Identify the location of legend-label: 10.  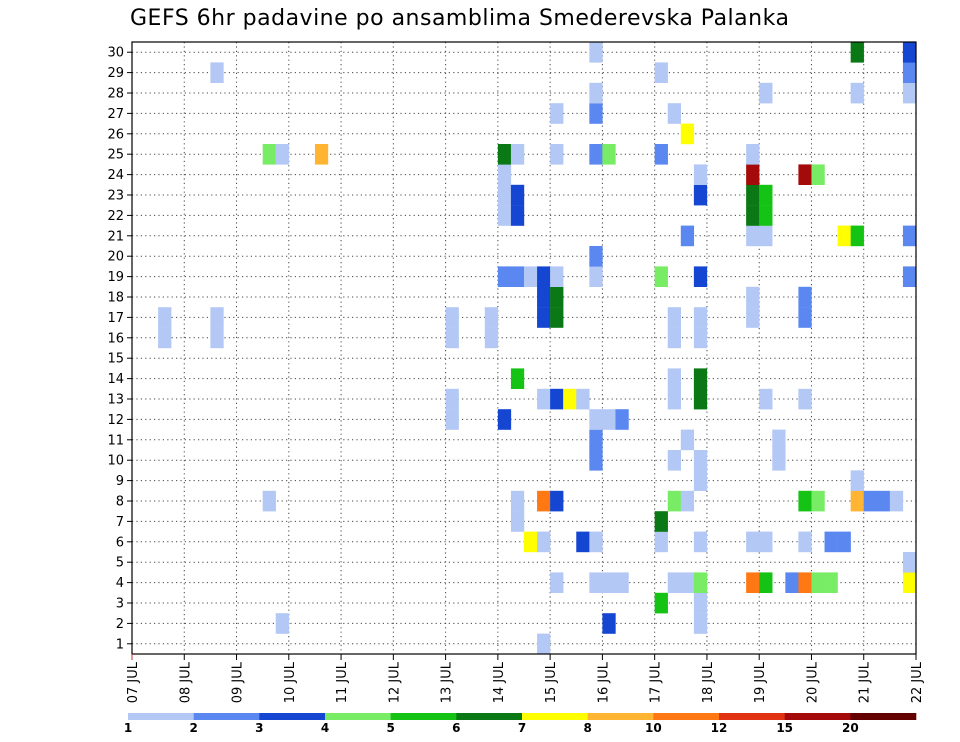
(653, 728).